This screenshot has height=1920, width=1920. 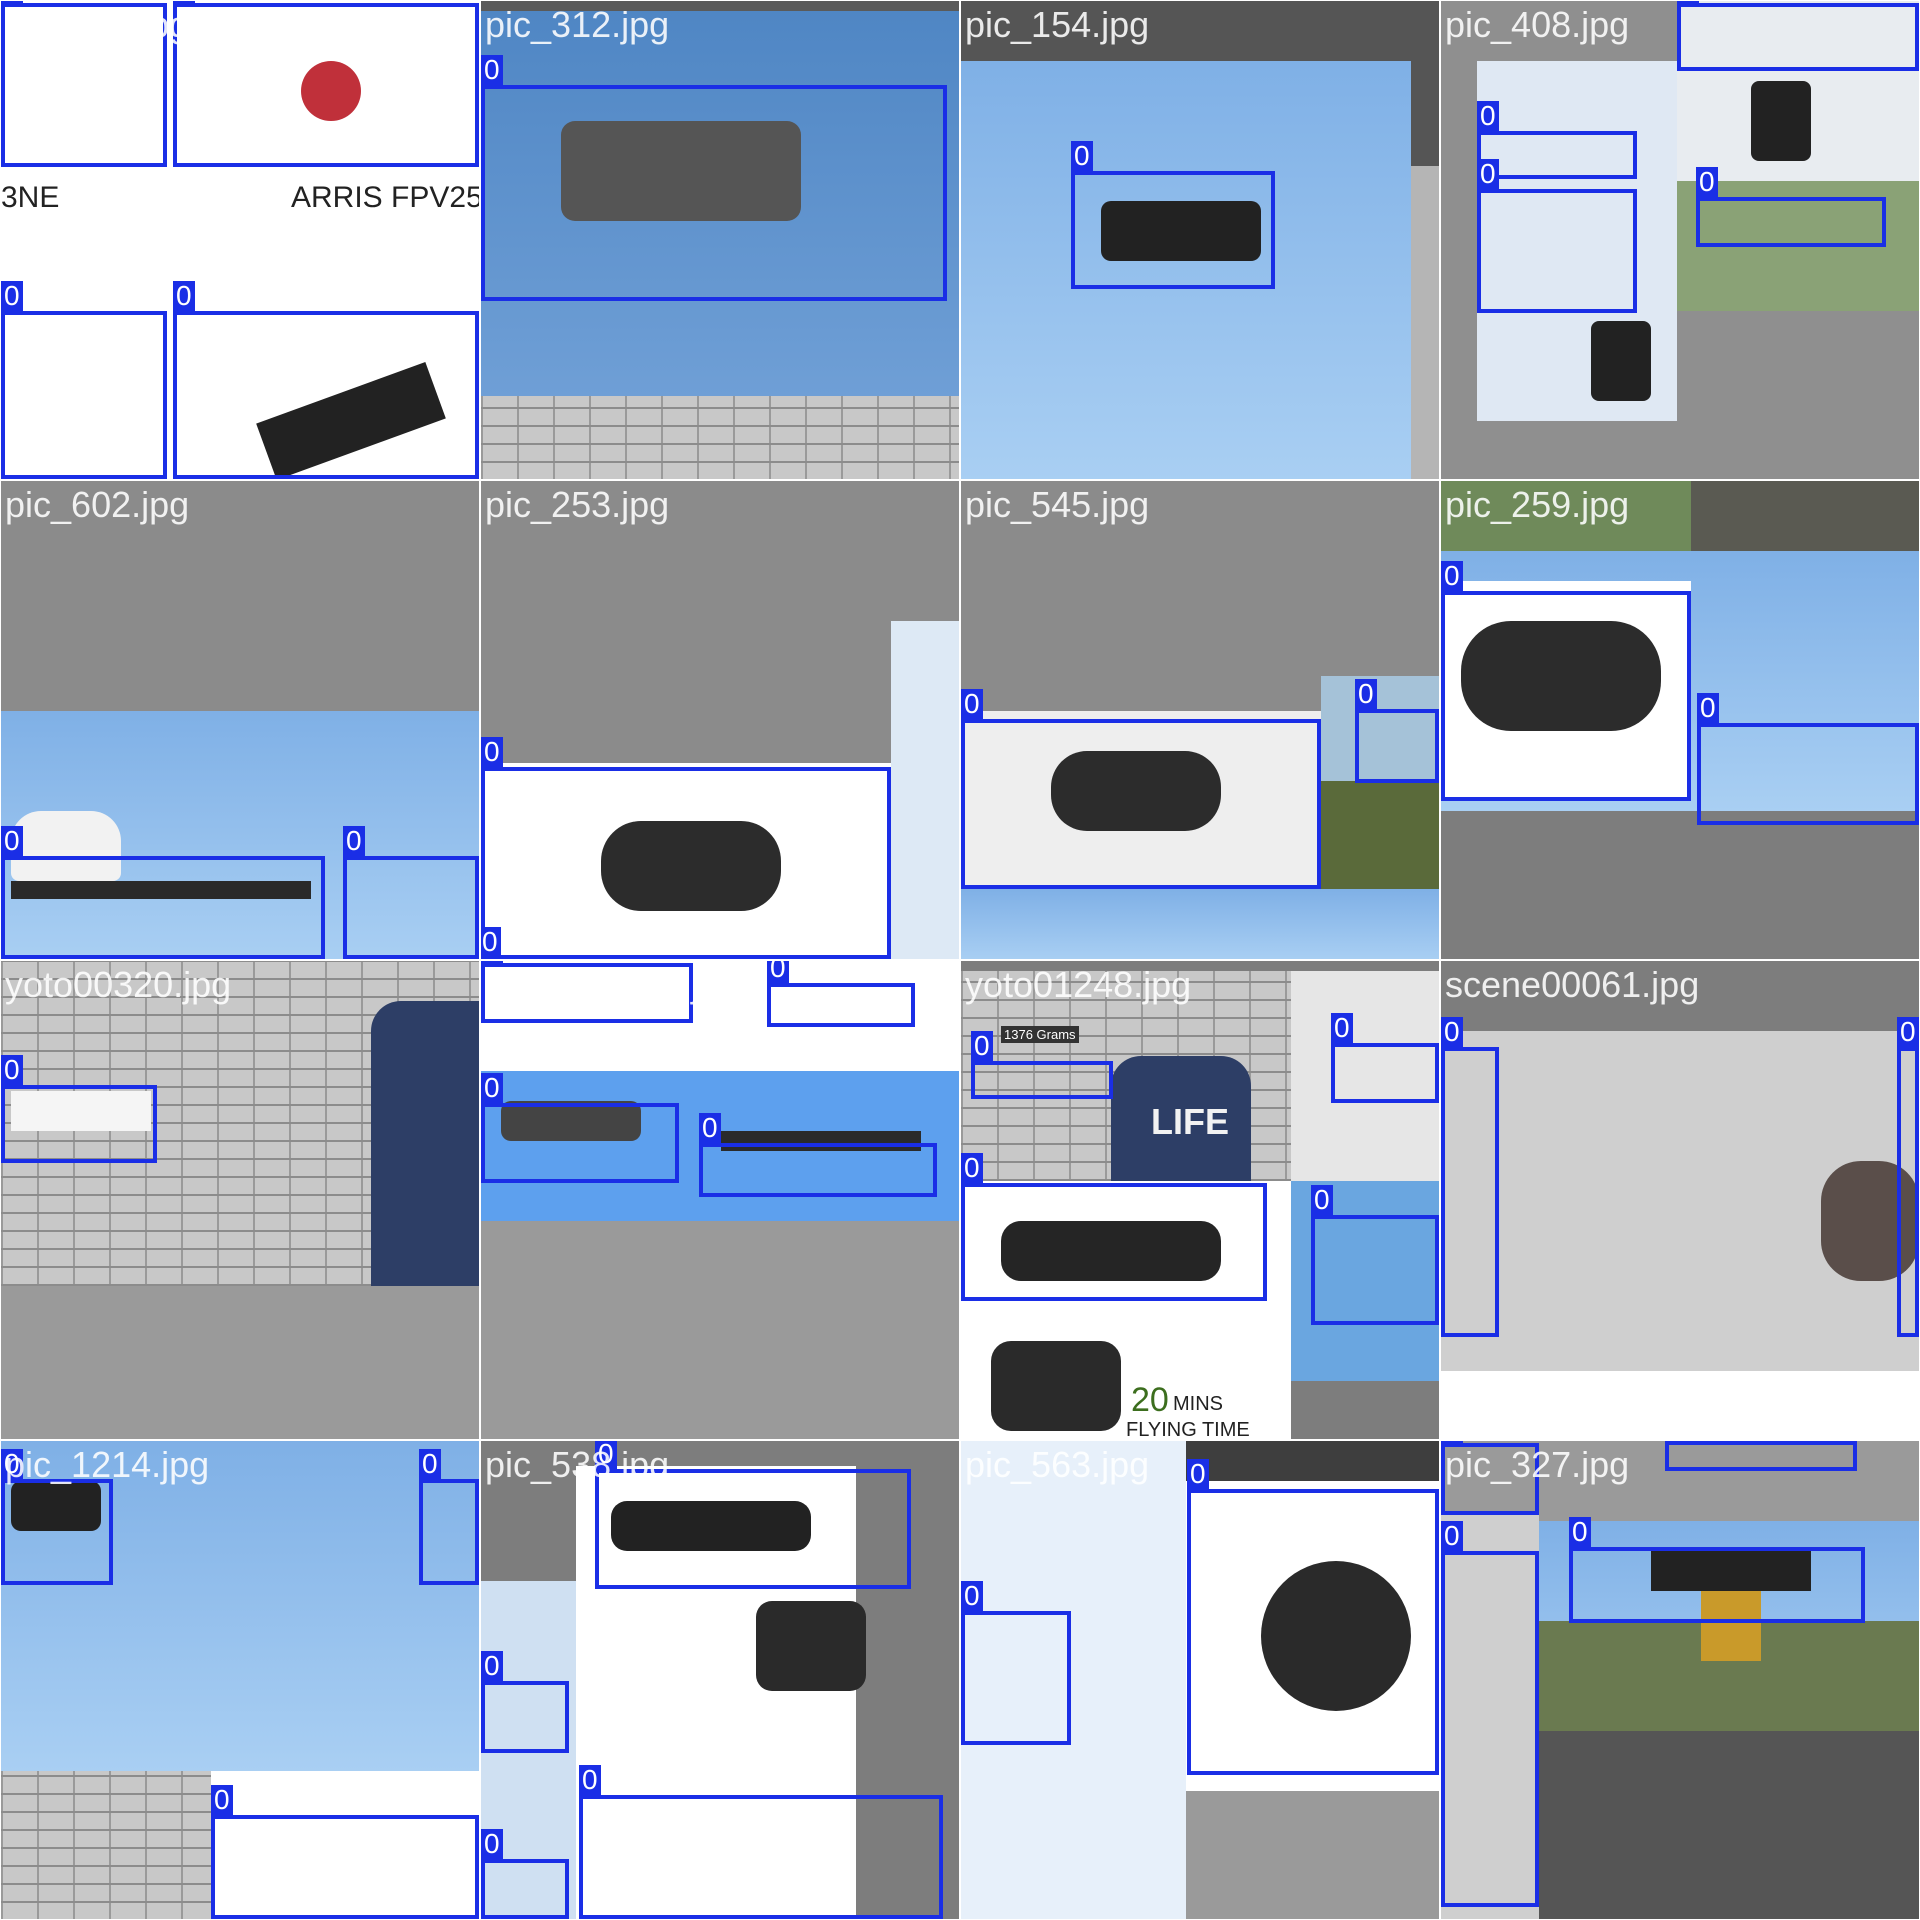 I want to click on filename-label: pic_327.jpg, so click(x=1537, y=1464).